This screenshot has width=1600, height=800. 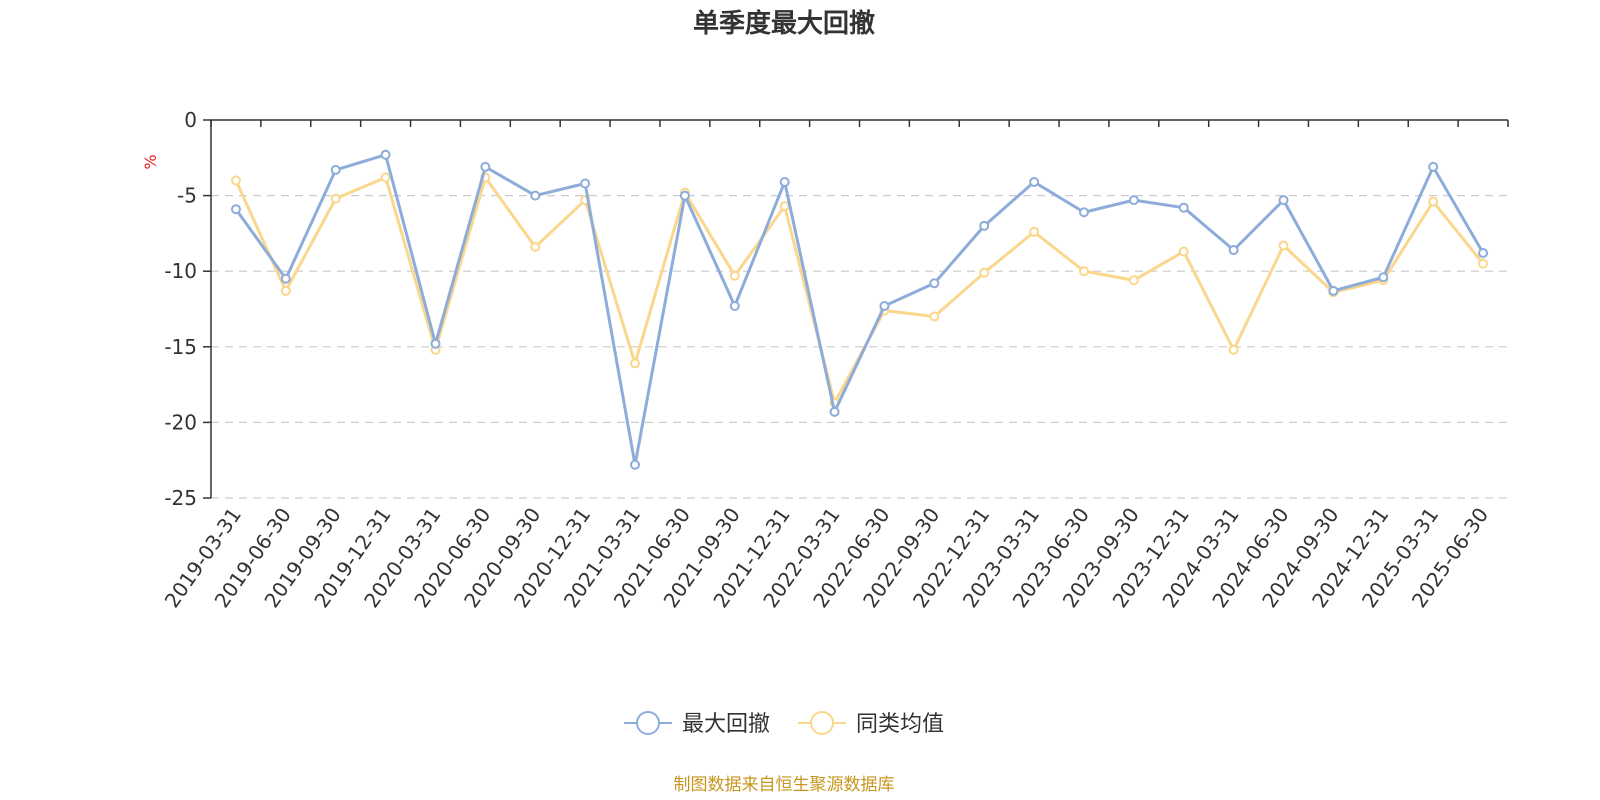 I want to click on legend-item: 同类均值, so click(x=871, y=724).